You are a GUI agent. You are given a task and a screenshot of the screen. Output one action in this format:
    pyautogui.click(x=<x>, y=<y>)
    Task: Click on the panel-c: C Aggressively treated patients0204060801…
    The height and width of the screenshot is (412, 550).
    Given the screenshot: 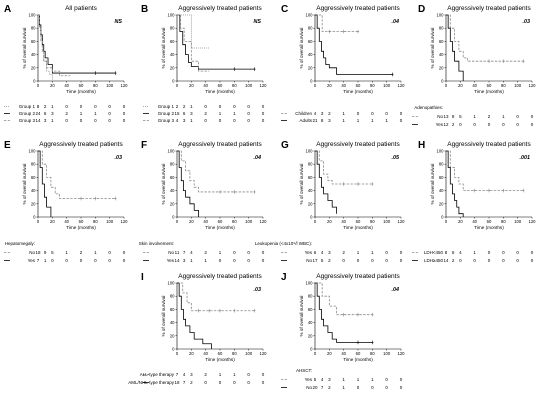 What is the action you would take?
    pyautogui.click(x=343, y=63)
    